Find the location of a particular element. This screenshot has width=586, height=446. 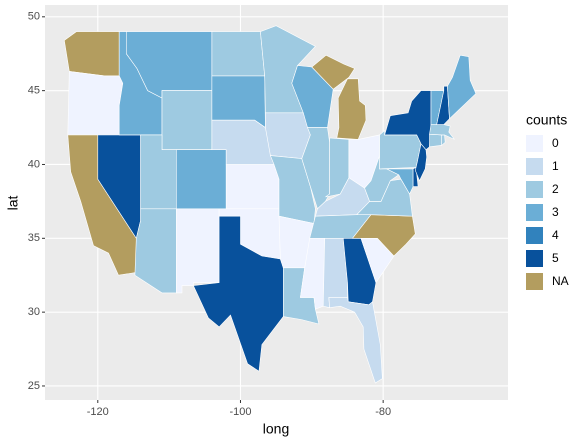

legend-label: NA is located at coordinates (560, 281).